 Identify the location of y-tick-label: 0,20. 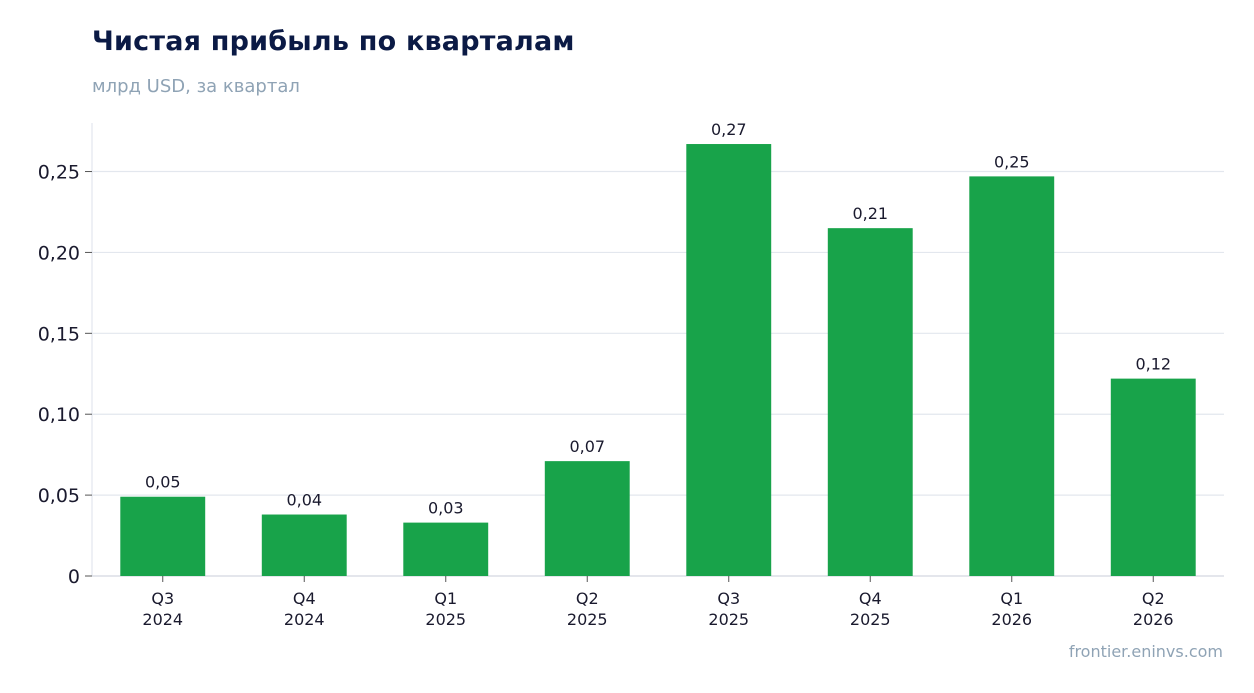
(59, 253).